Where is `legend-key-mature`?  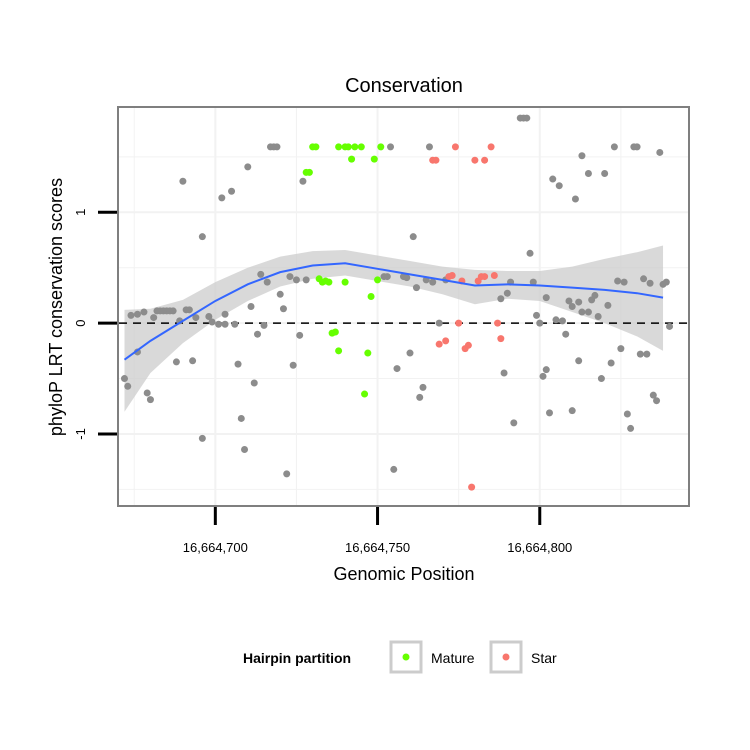 legend-key-mature is located at coordinates (406, 657).